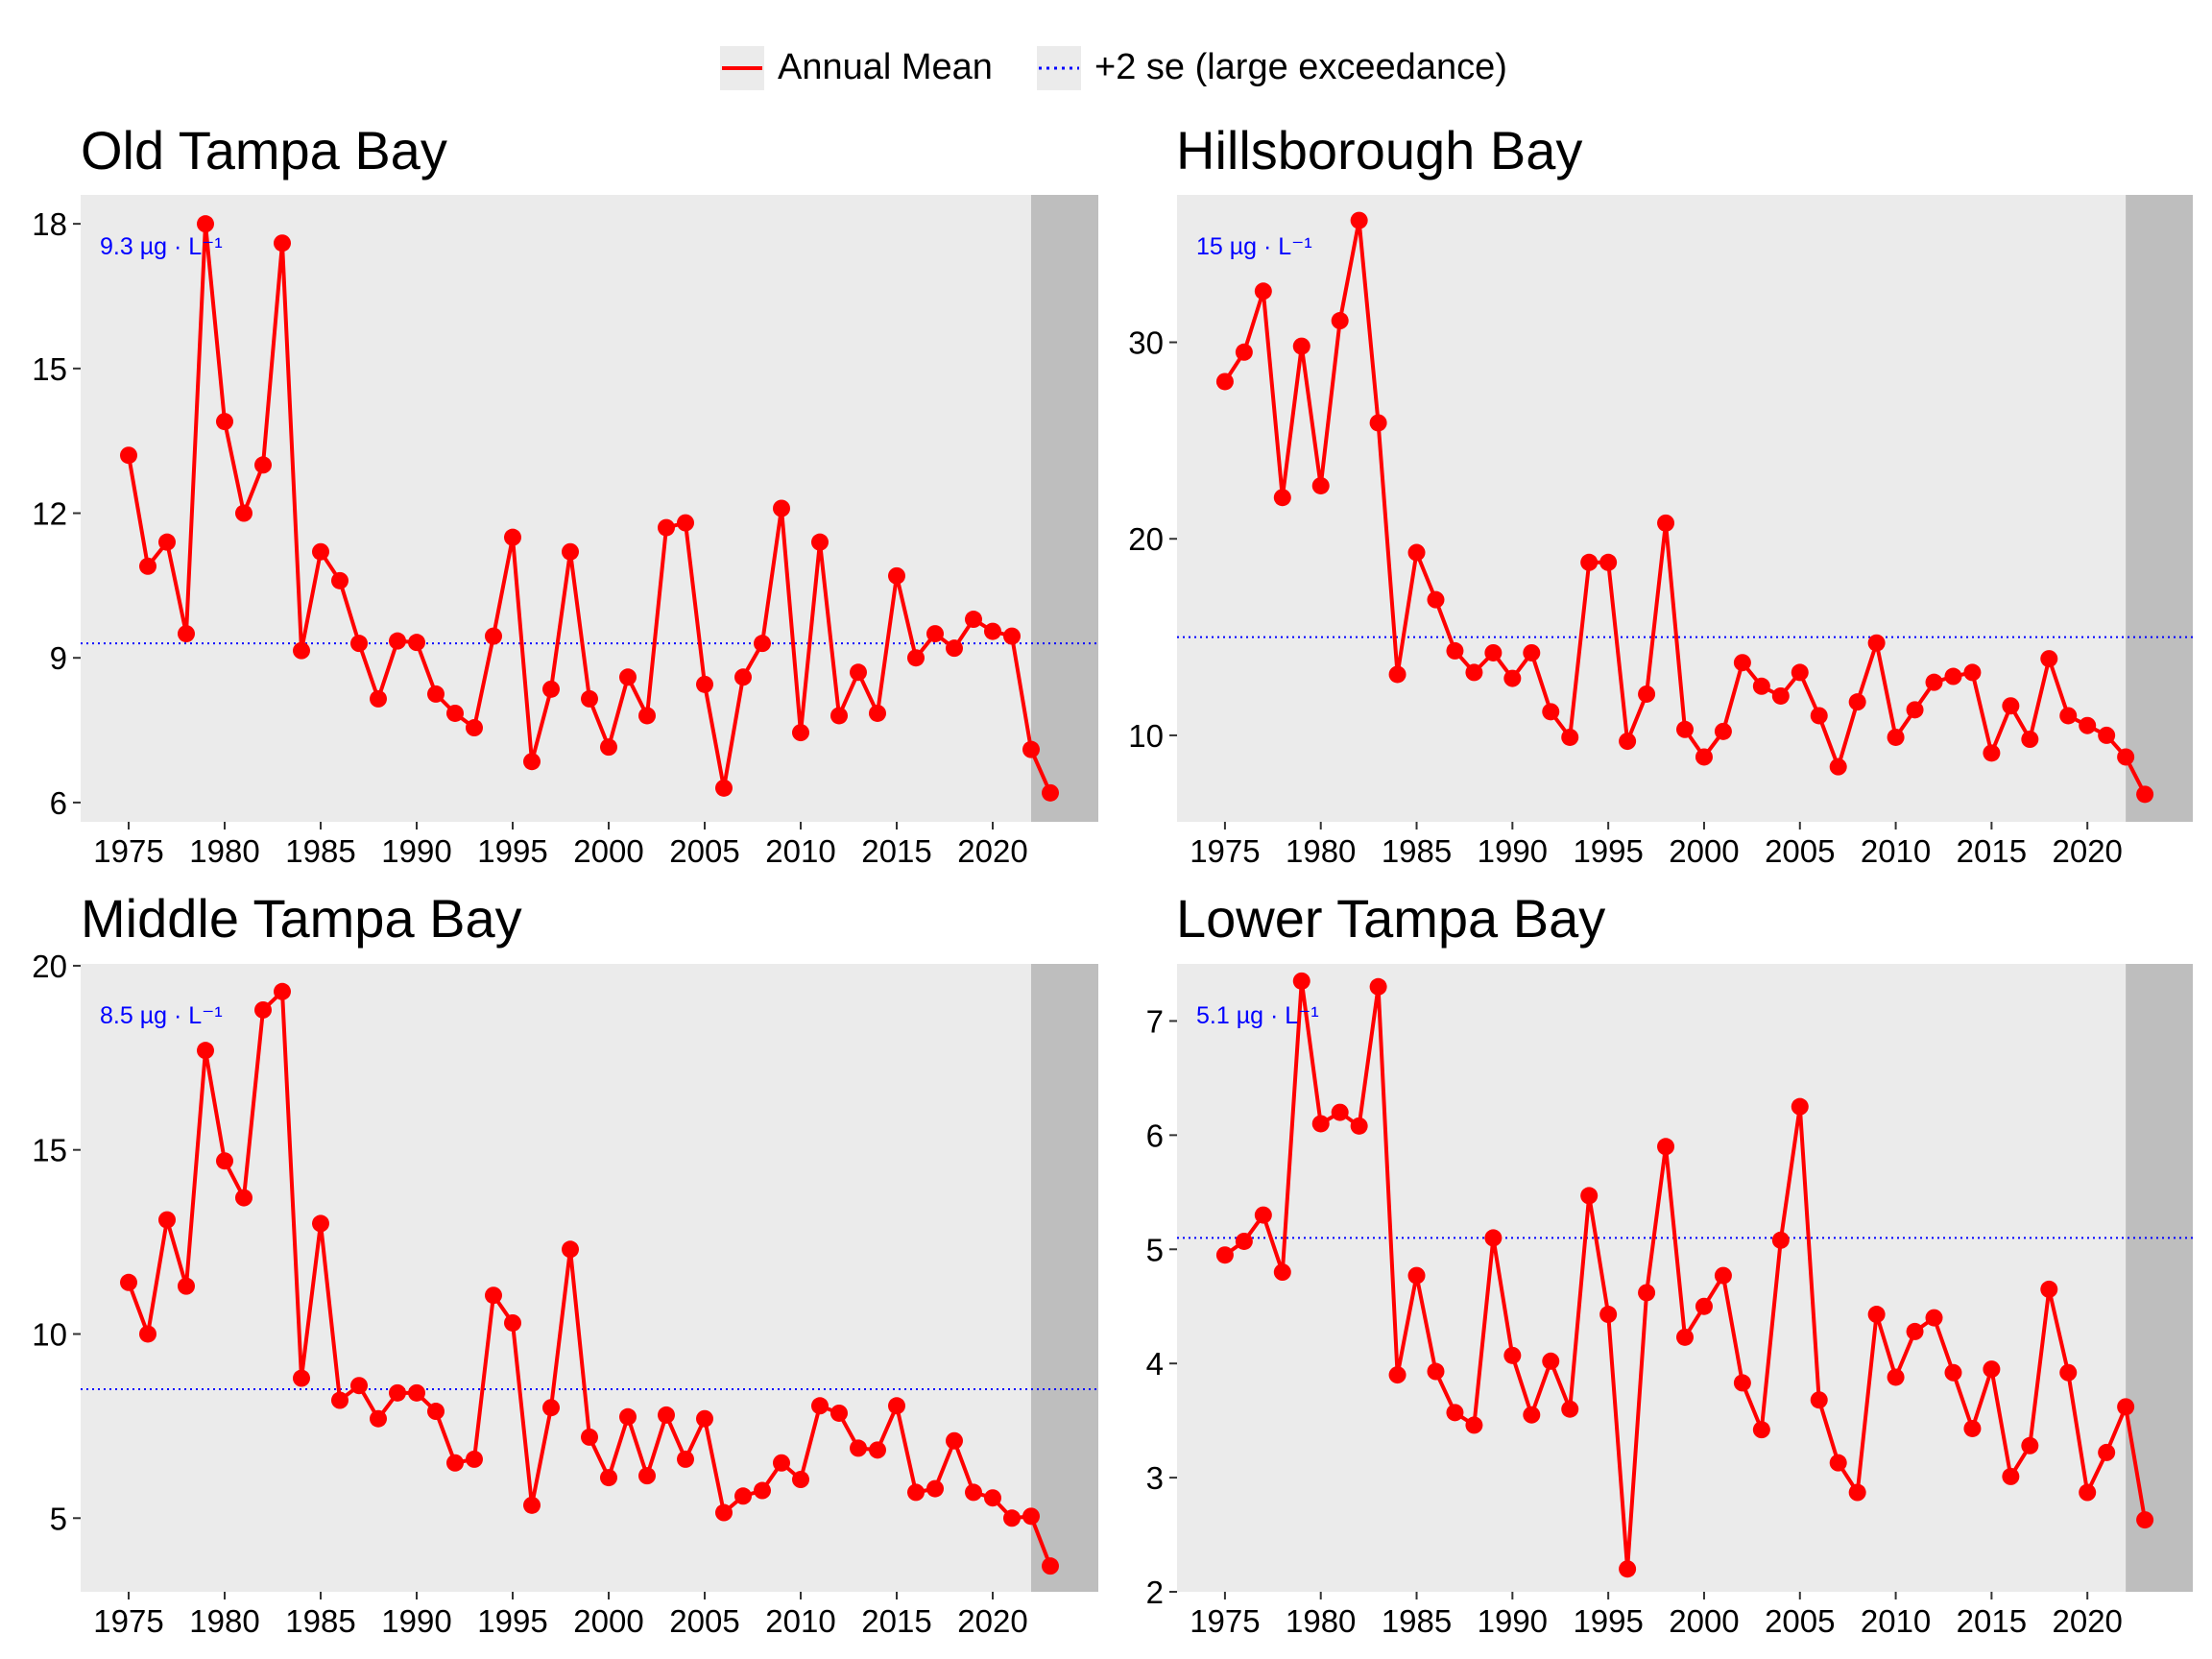 Image resolution: width=2212 pixels, height=1659 pixels. What do you see at coordinates (302, 919) in the screenshot?
I see `panel-title: Middle Tampa Bay` at bounding box center [302, 919].